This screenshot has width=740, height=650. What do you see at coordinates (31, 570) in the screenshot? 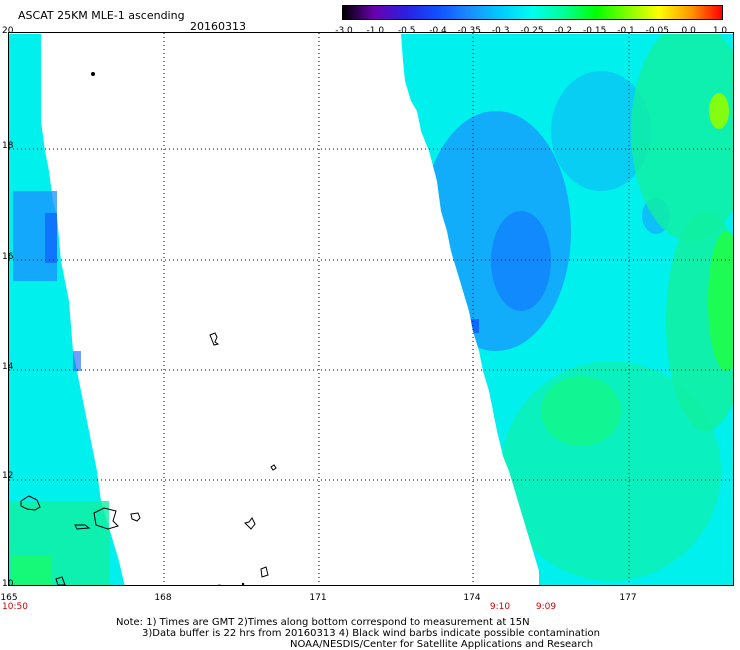
I see `left-swath-bright-green-patch` at bounding box center [31, 570].